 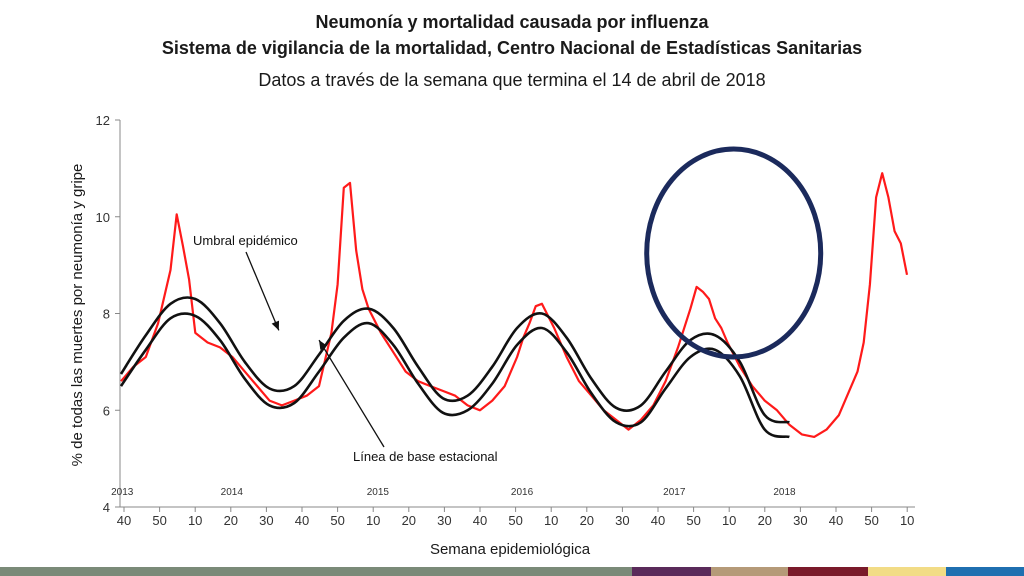 What do you see at coordinates (454, 375) in the screenshot?
I see `series-seasonal-baseline-line` at bounding box center [454, 375].